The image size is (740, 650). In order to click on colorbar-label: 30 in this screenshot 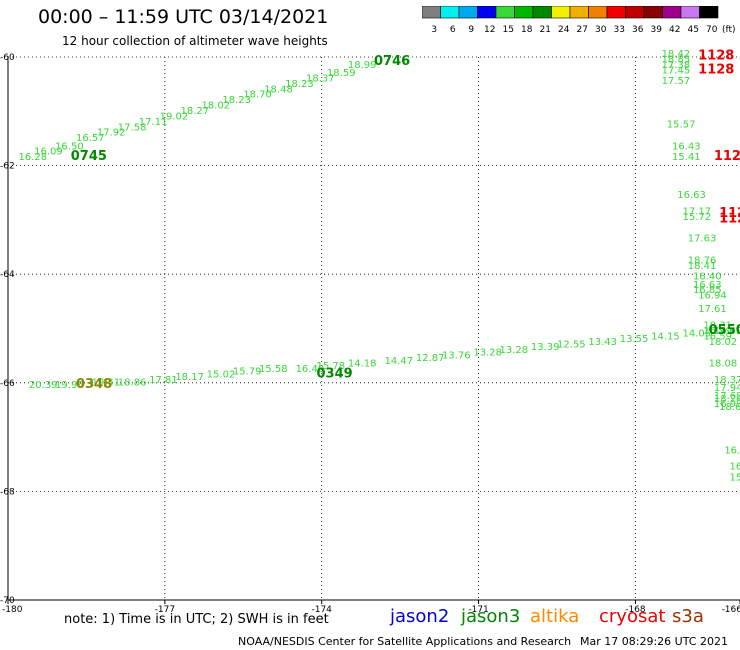, I will do `click(601, 30)`.